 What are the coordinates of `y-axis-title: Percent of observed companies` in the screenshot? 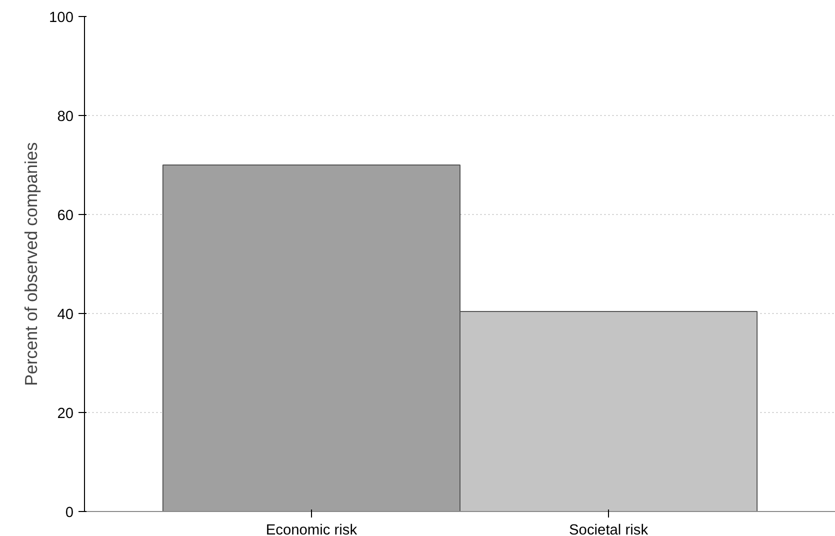 It's located at (31, 264).